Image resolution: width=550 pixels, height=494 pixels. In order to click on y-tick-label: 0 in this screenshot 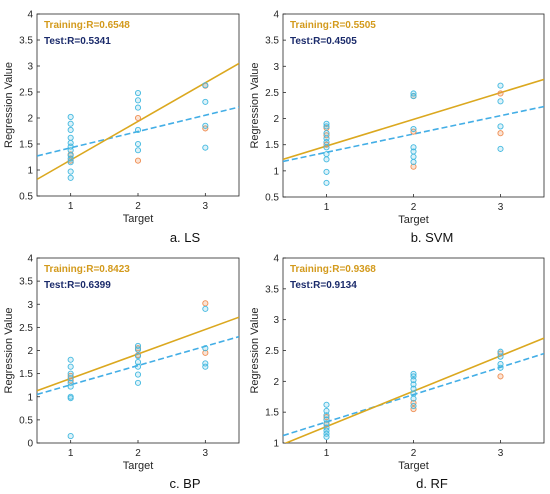, I will do `click(30, 444)`.